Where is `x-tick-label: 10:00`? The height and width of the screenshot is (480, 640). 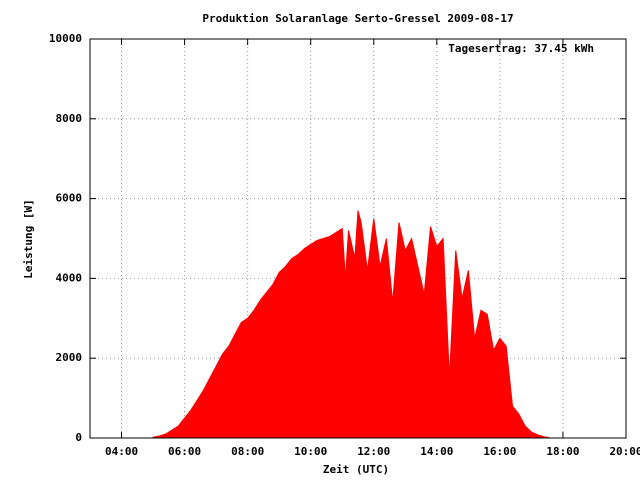 x-tick-label: 10:00 is located at coordinates (310, 451).